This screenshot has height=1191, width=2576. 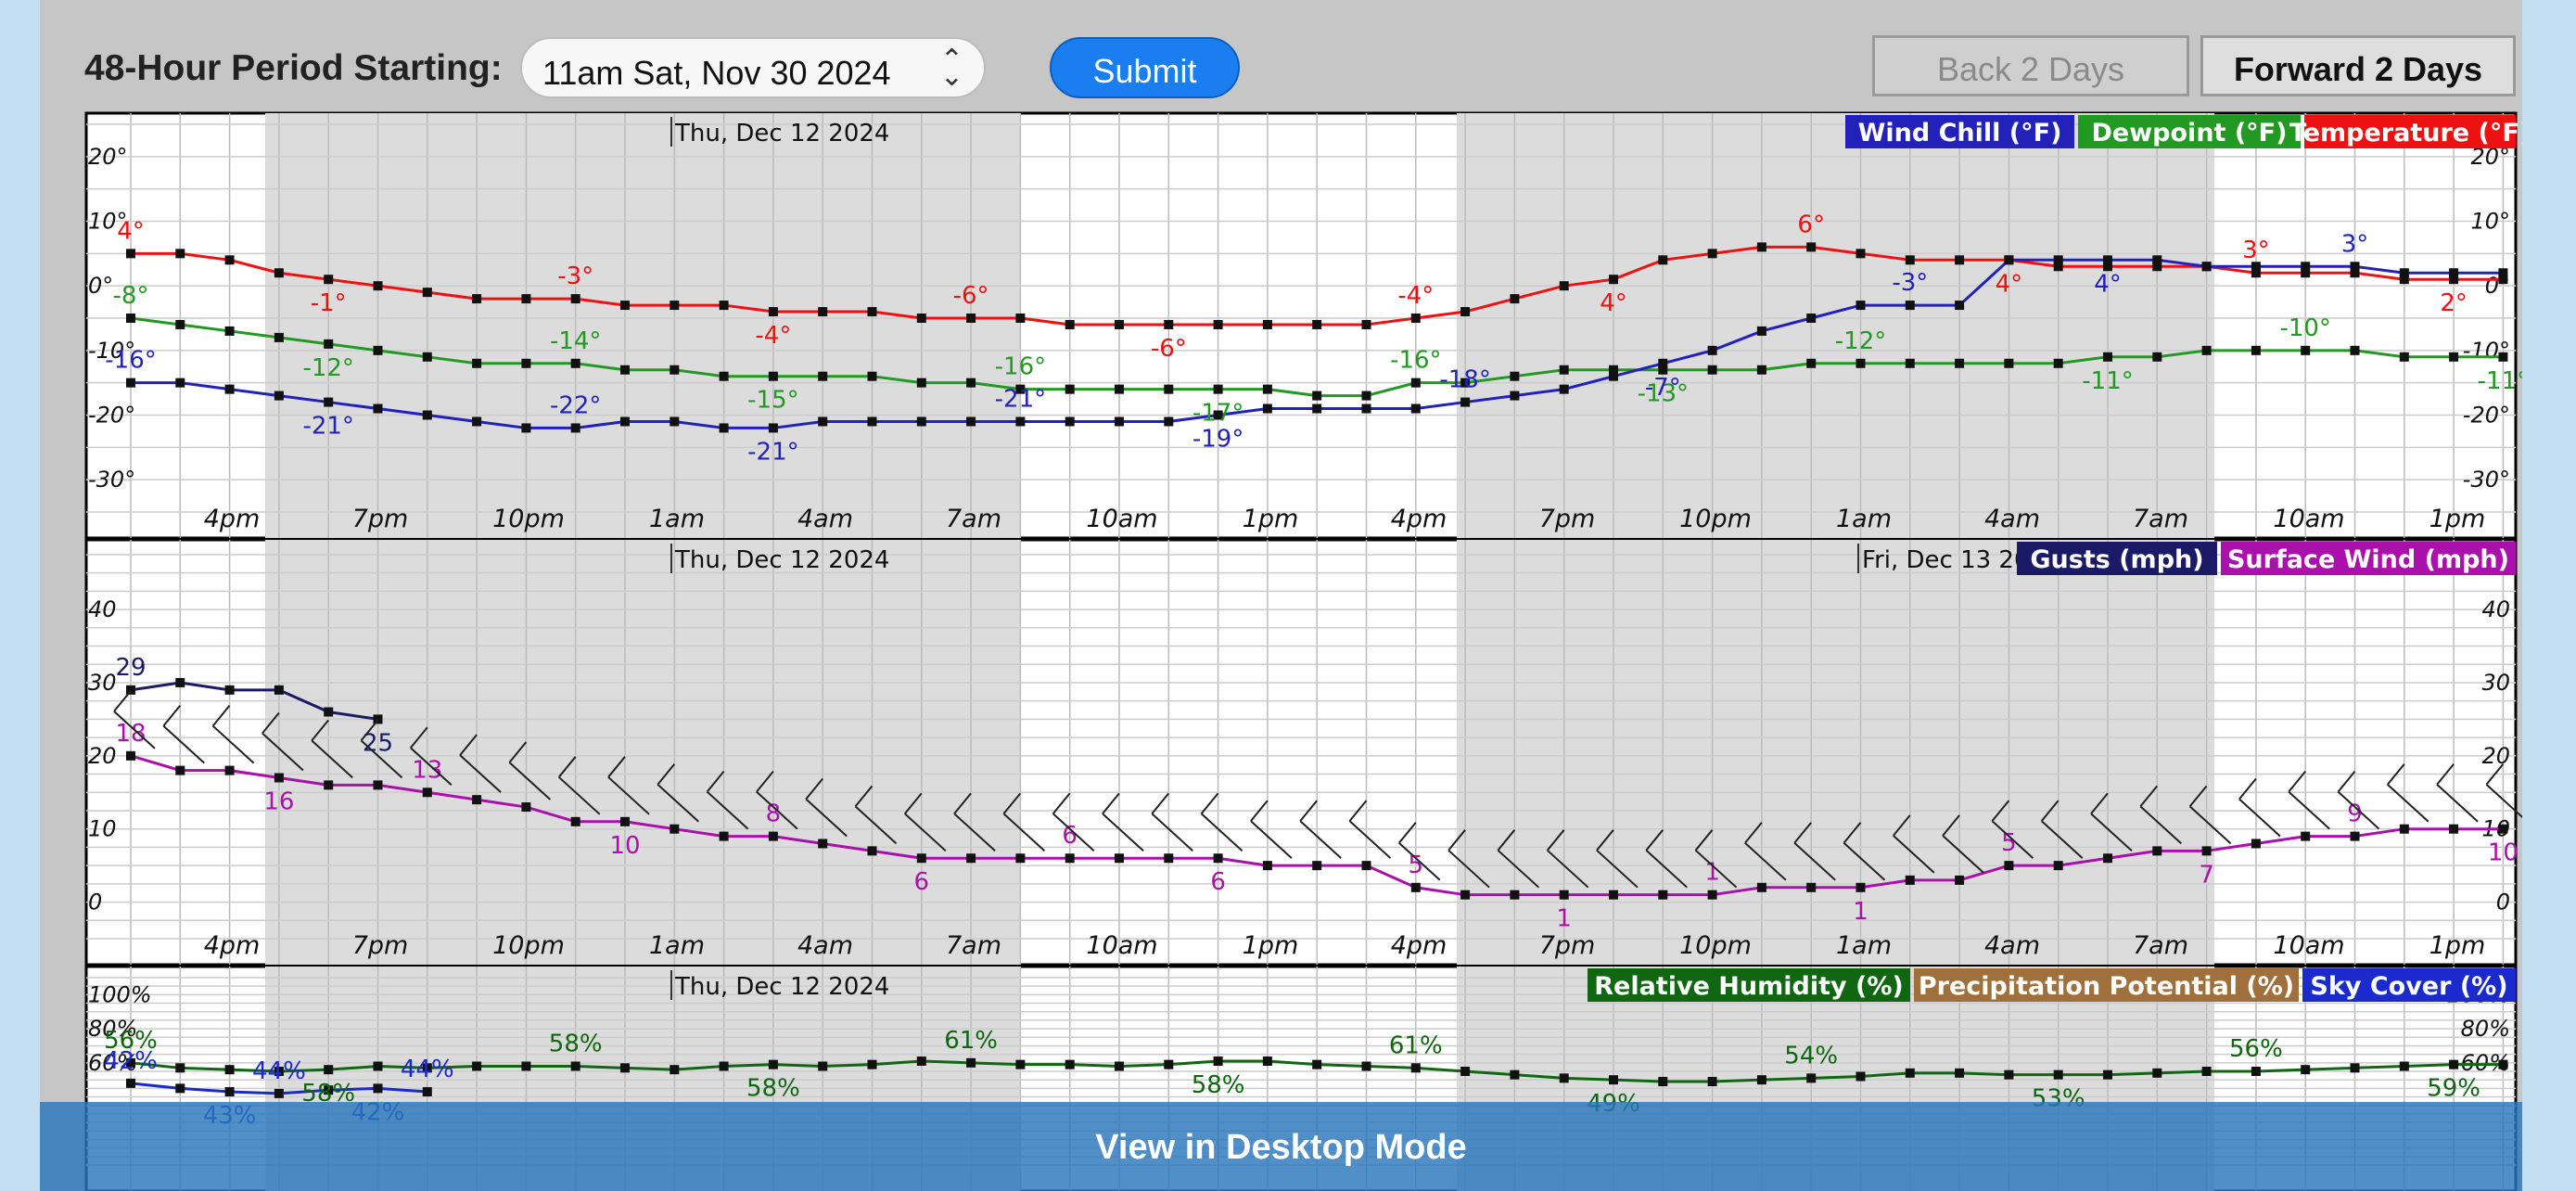 What do you see at coordinates (2031, 65) in the screenshot?
I see `back-2-days-button: Back 2 Days` at bounding box center [2031, 65].